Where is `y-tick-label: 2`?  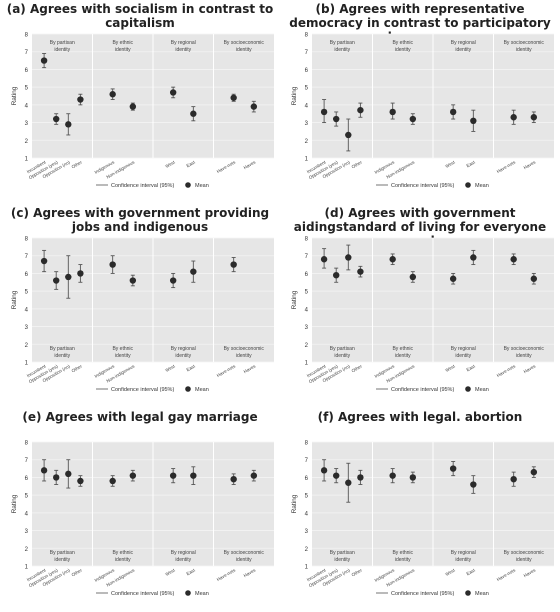 y-tick-label: 2 is located at coordinates (27, 346).